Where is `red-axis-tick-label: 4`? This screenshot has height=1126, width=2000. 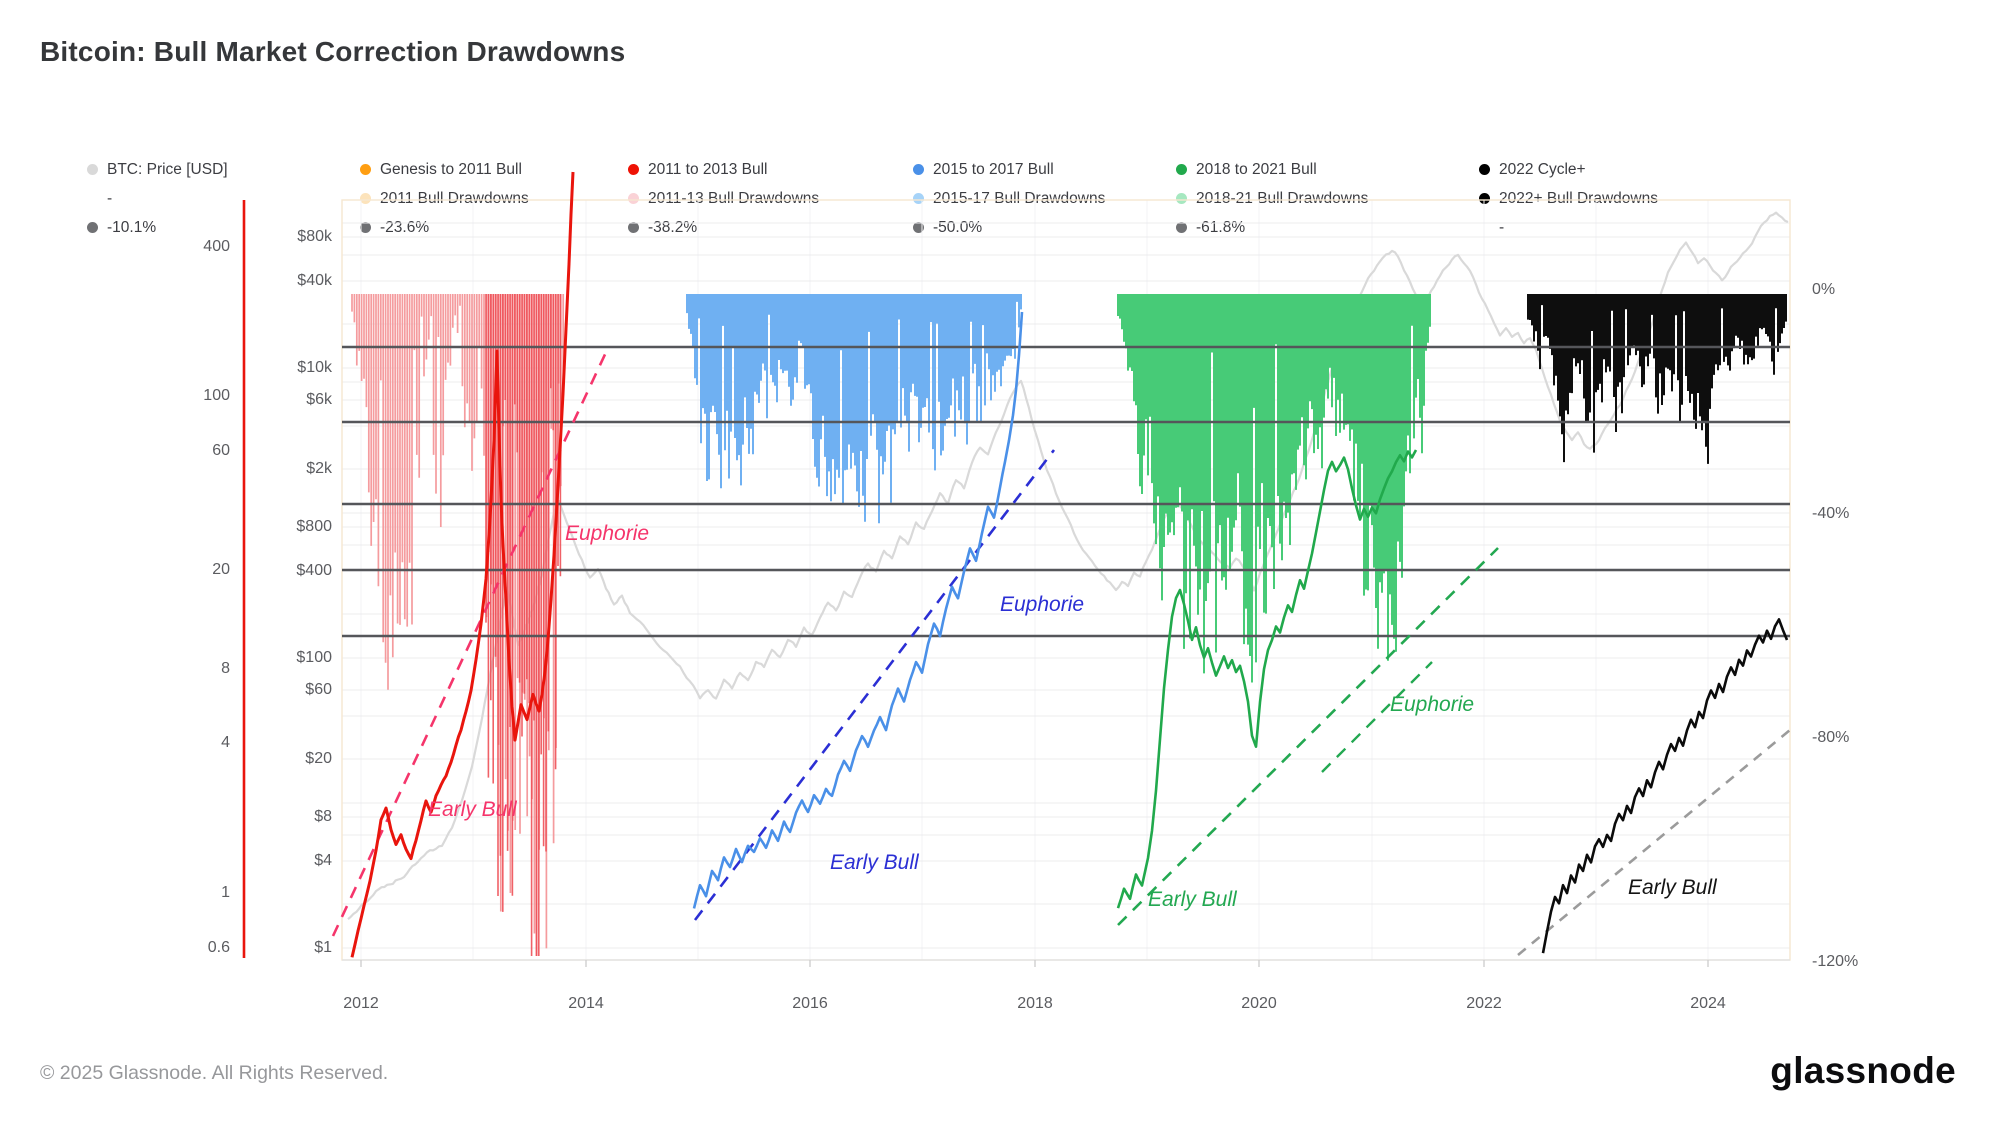
red-axis-tick-label: 4 is located at coordinates (225, 742).